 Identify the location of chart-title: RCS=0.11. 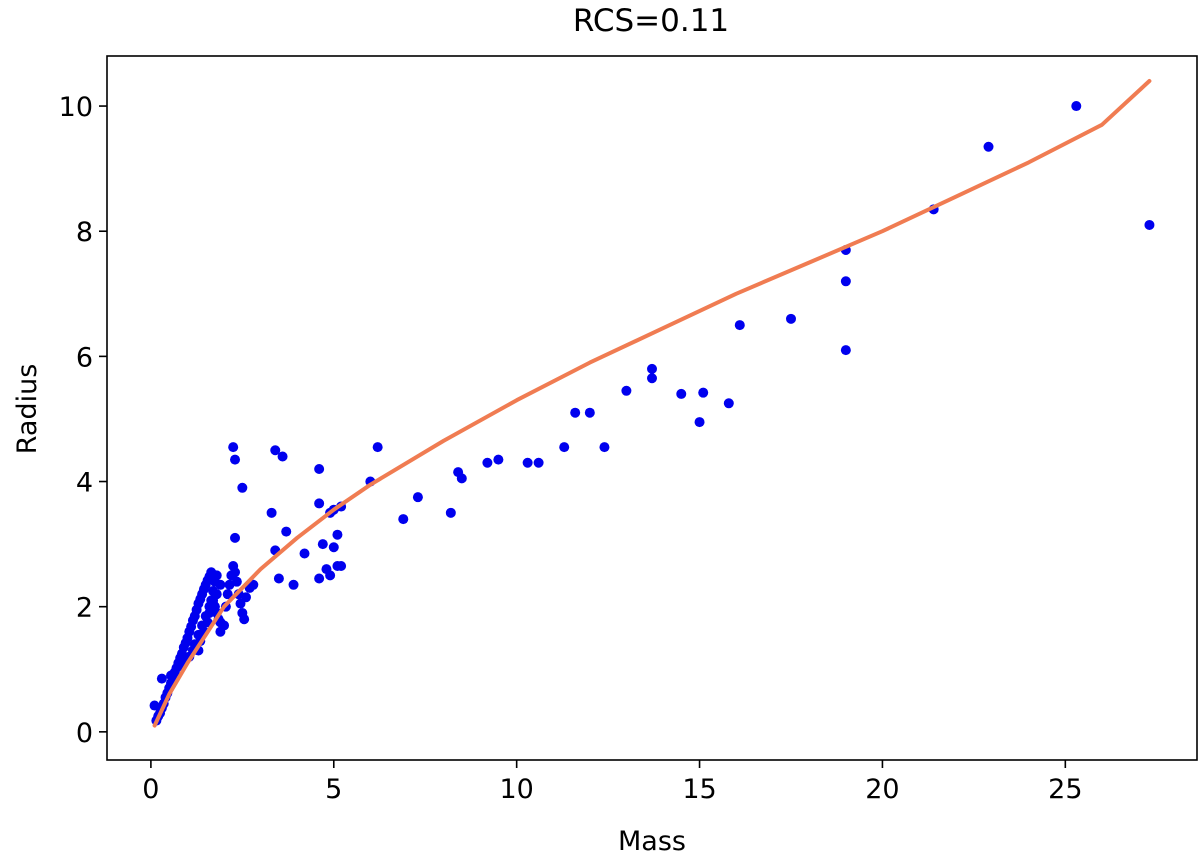
(651, 21).